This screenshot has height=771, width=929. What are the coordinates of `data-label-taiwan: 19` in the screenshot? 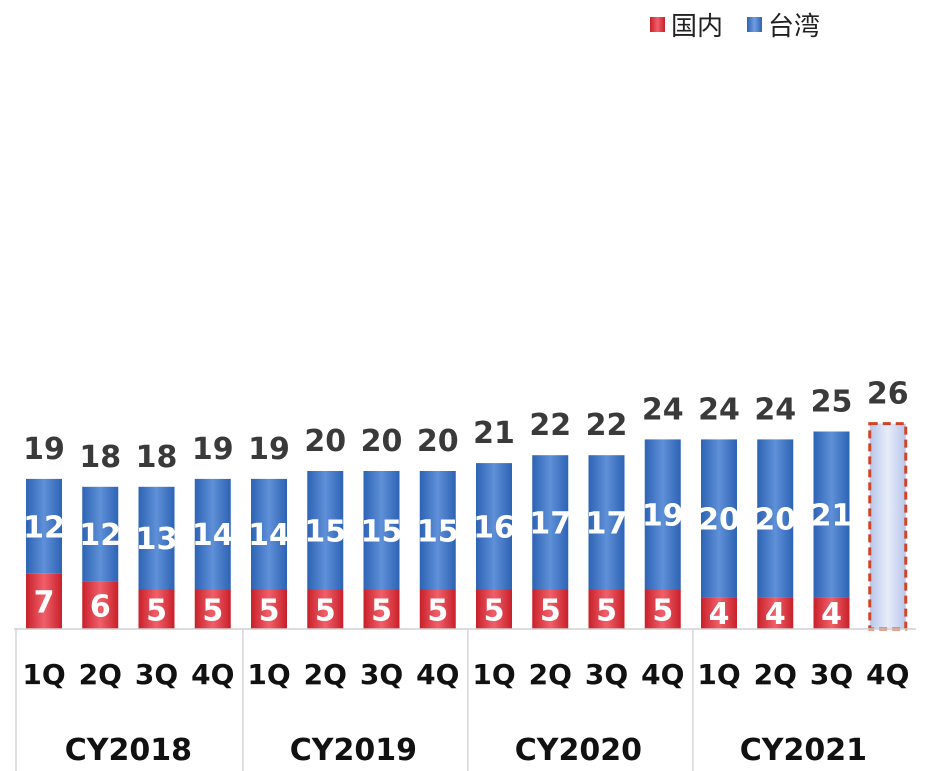 It's located at (663, 515).